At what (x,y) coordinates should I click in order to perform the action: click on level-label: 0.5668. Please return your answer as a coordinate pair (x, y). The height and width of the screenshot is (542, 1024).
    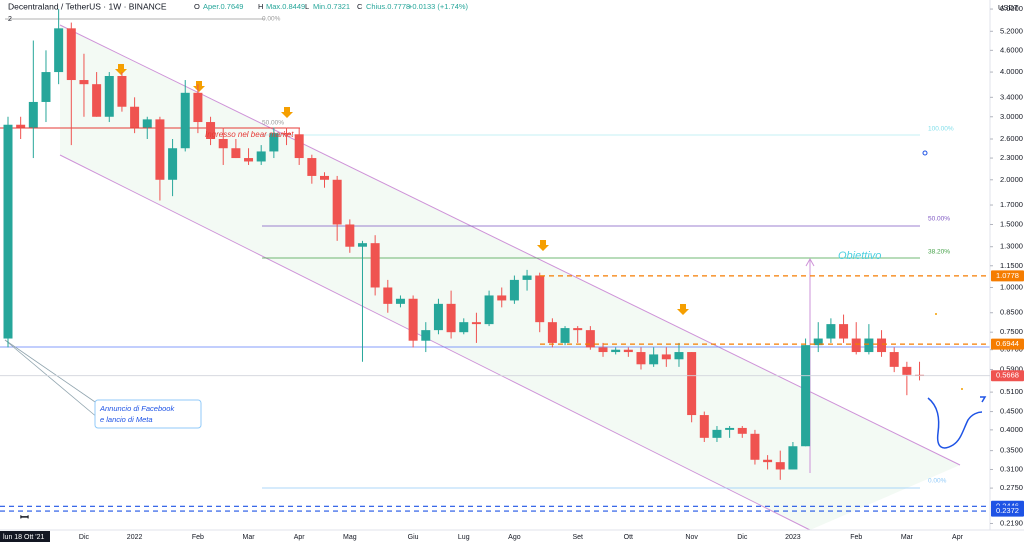
    Looking at the image, I should click on (1007, 375).